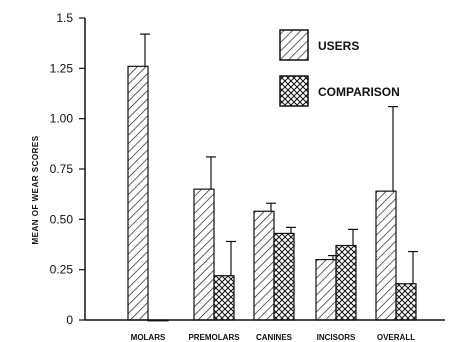 The width and height of the screenshot is (461, 342). I want to click on bar-comparison-premolars, so click(224, 298).